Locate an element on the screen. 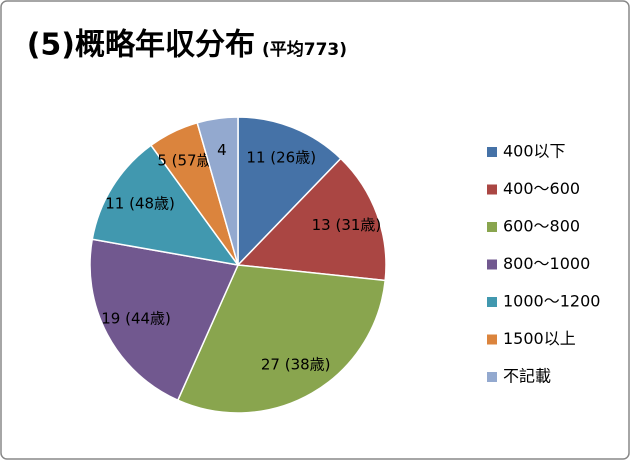 Image resolution: width=631 pixels, height=465 pixels. legend-label: 不記載 is located at coordinates (527, 376).